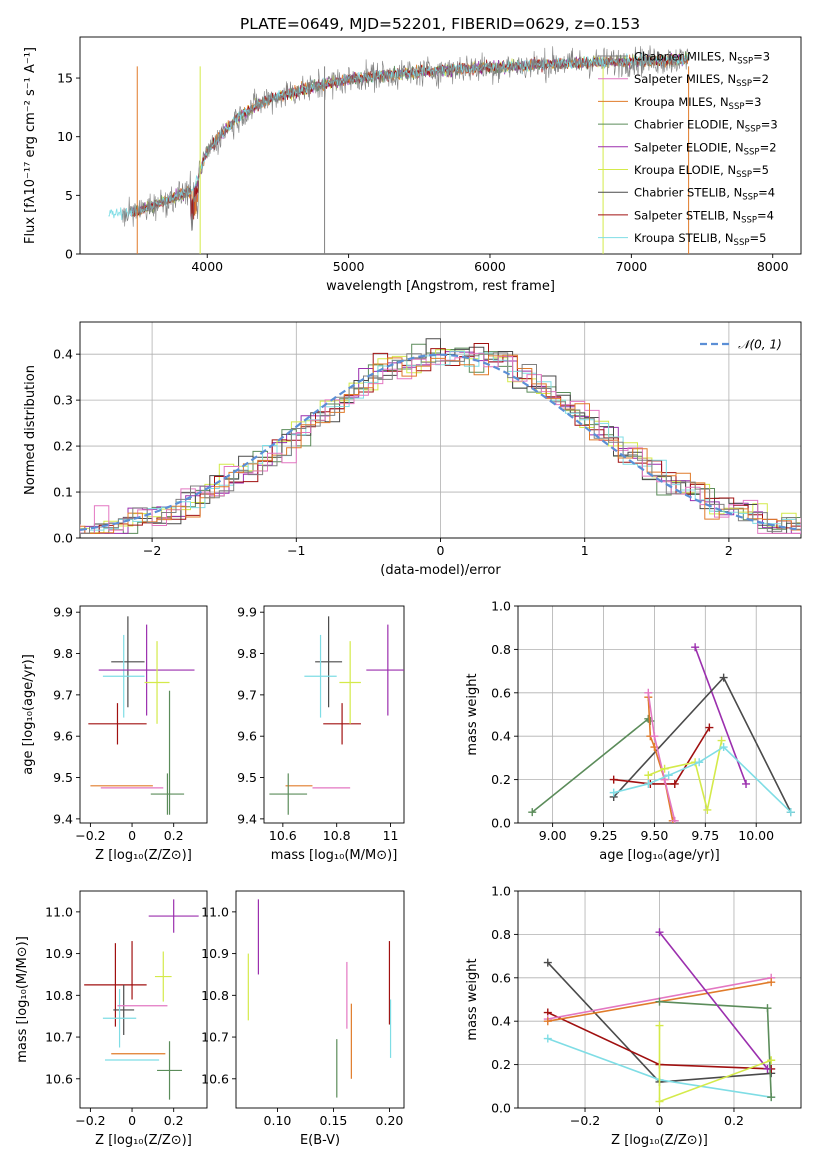  I want to click on mass_vs_ebv-errorbars, so click(319, 998).